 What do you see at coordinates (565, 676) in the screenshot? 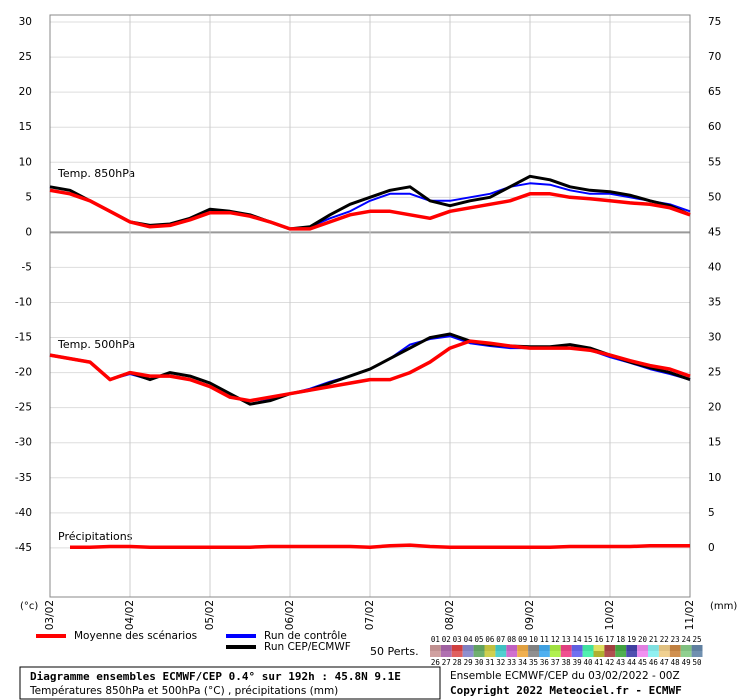
I see `footer-run: Ensemble ECMWF/CEP du 03/02/2022 - 00Z` at bounding box center [565, 676].